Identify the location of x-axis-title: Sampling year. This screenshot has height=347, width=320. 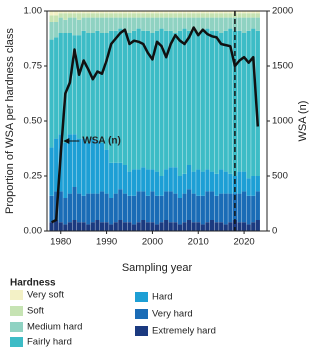
(157, 268).